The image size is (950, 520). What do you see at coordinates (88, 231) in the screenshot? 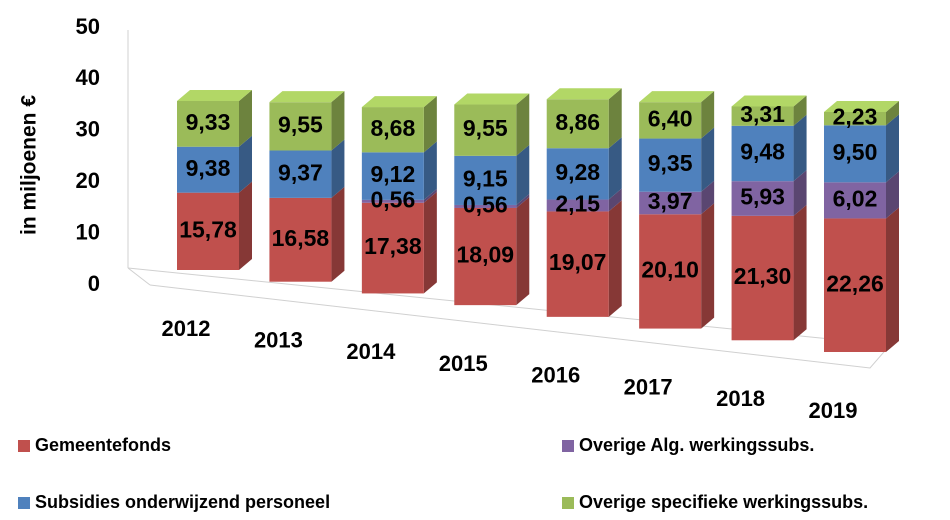
I see `y-tick-label: 10` at bounding box center [88, 231].